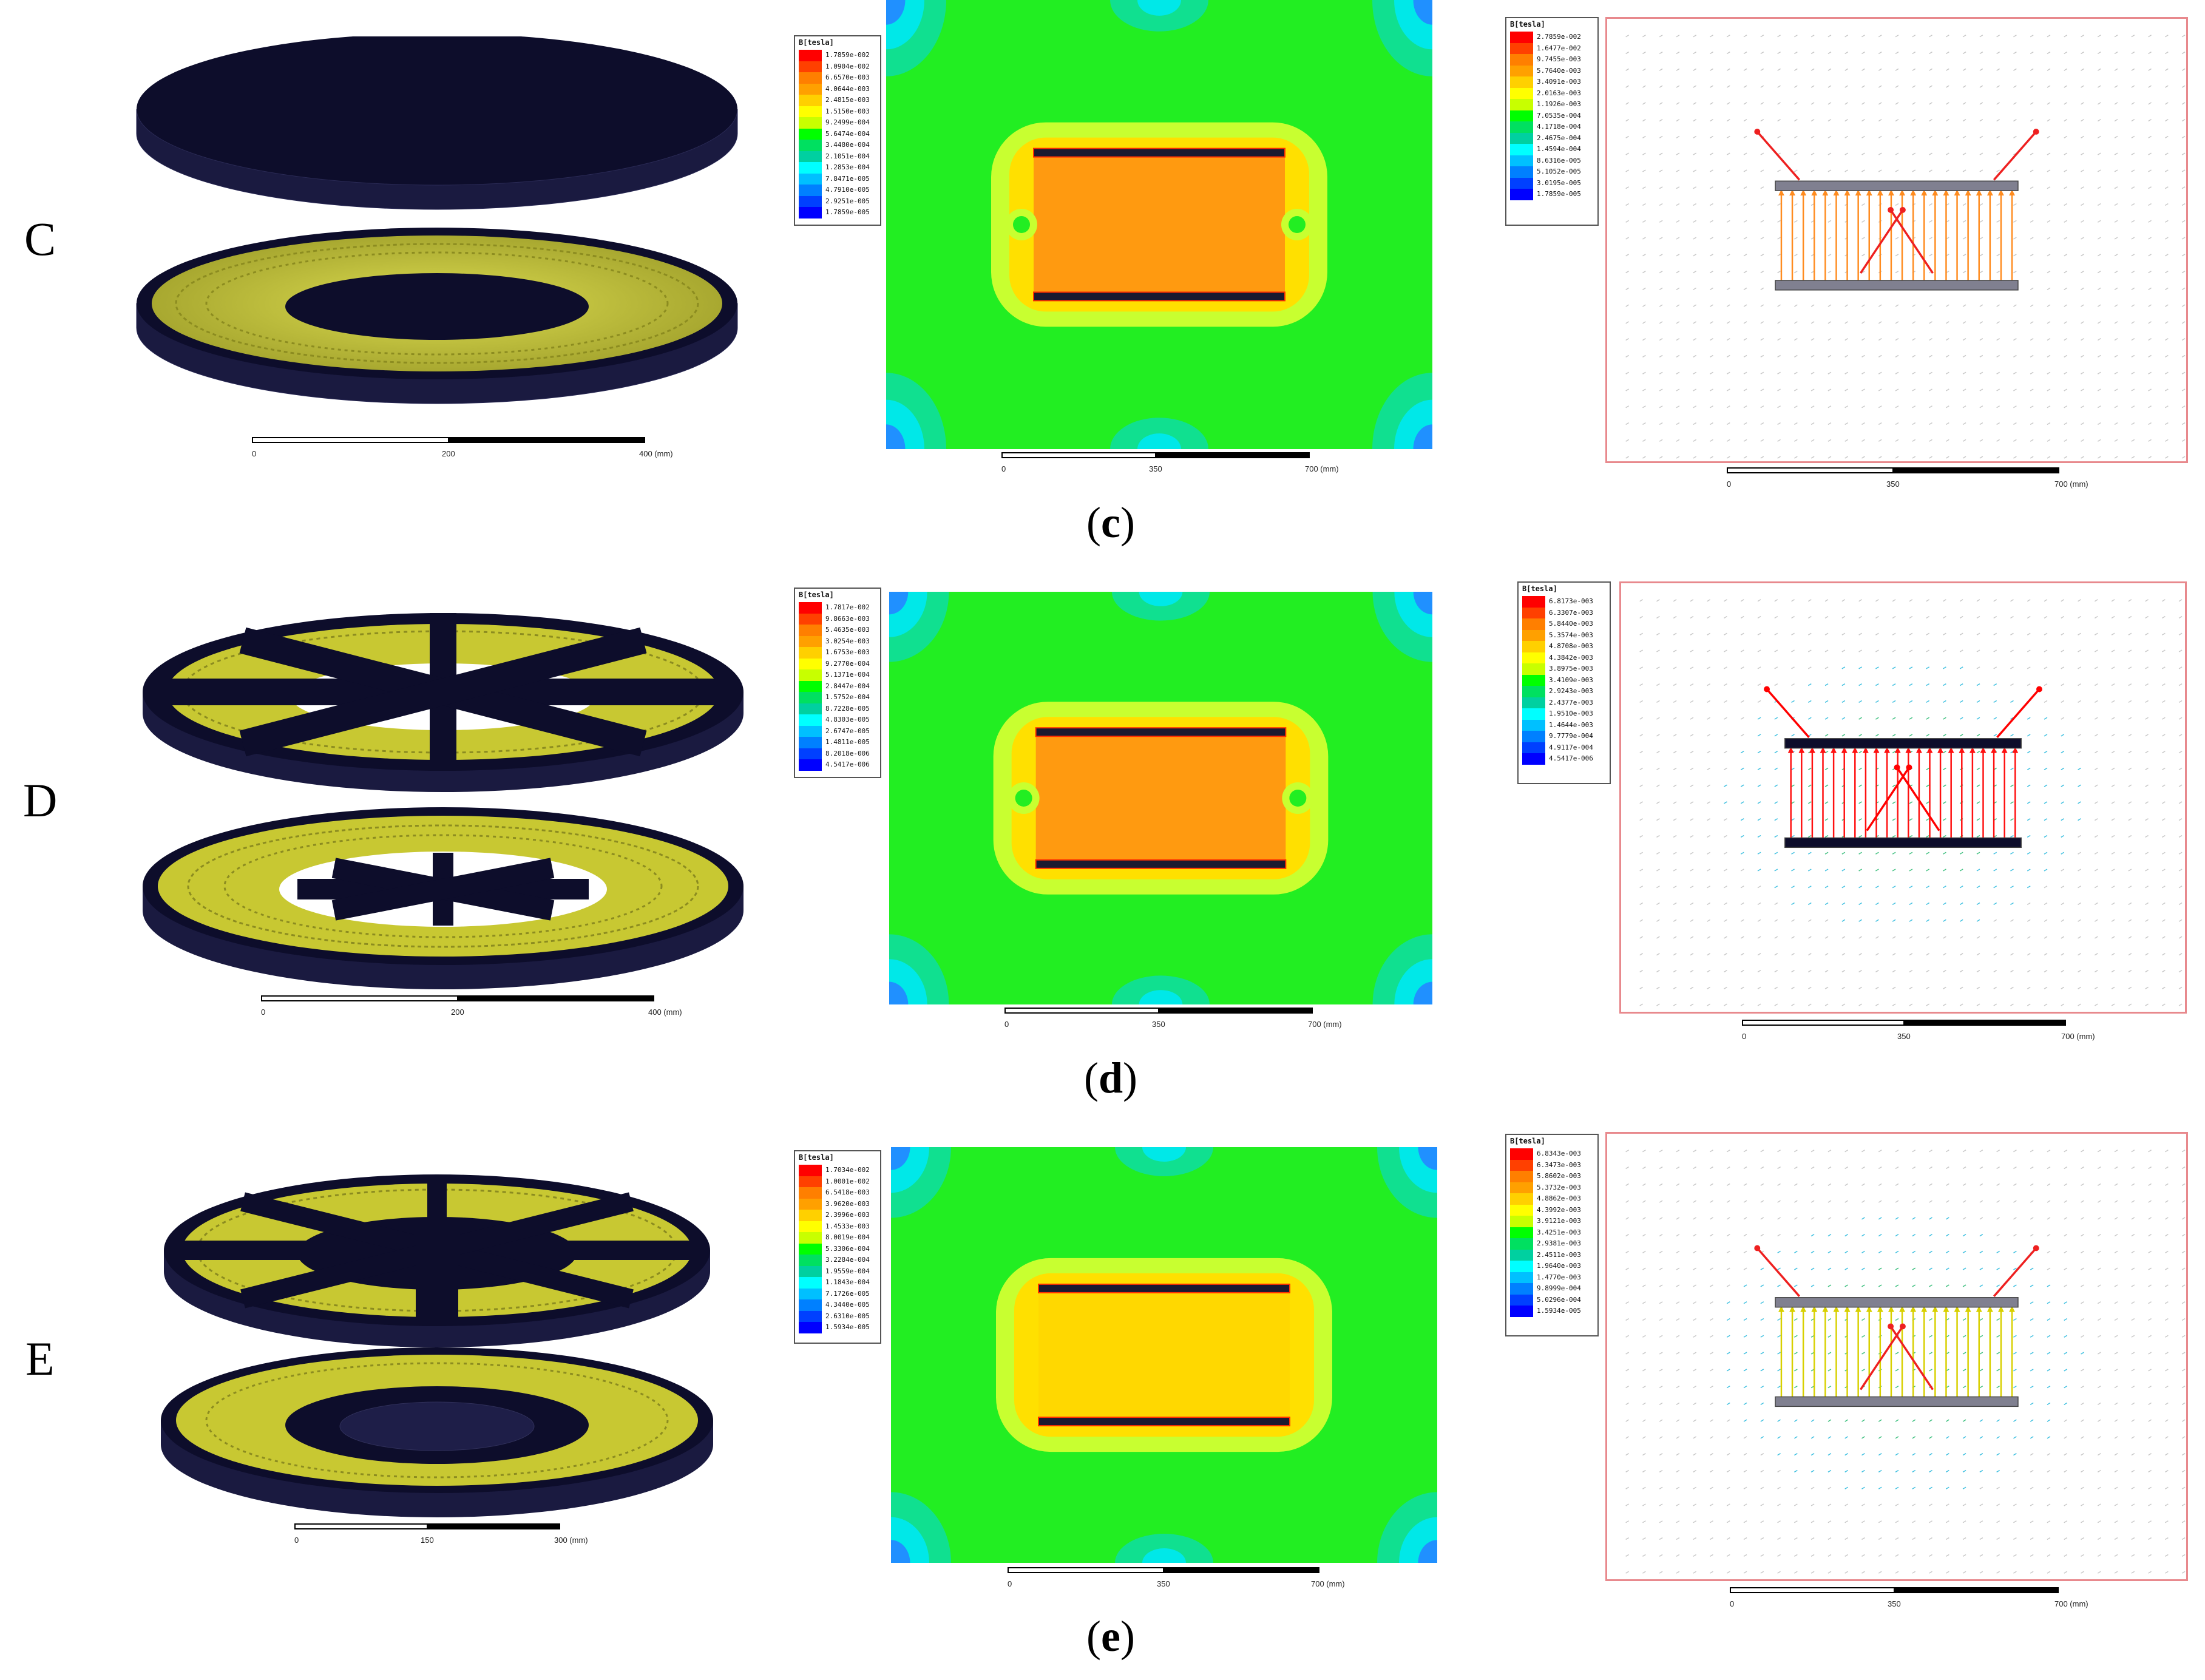  I want to click on legend-value: 2.4675e-004, so click(1559, 138).